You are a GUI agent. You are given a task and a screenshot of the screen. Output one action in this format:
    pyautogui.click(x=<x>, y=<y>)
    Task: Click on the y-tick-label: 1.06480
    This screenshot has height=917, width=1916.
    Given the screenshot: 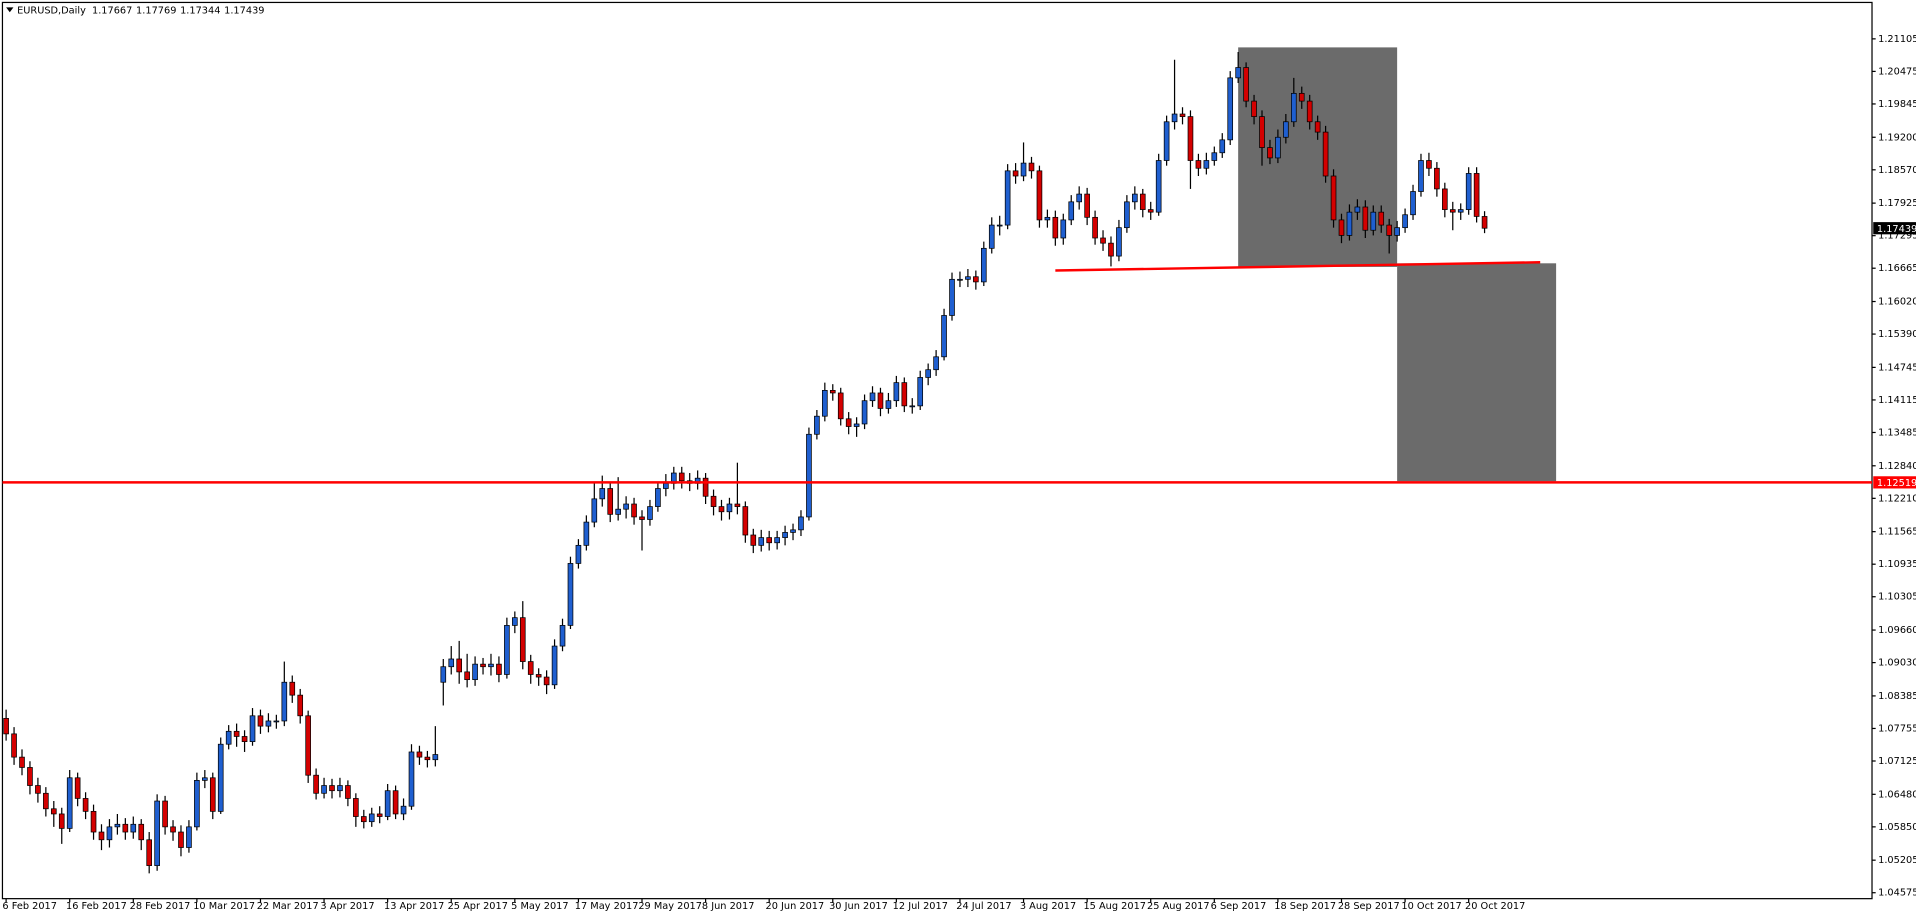 What is the action you would take?
    pyautogui.click(x=1897, y=794)
    